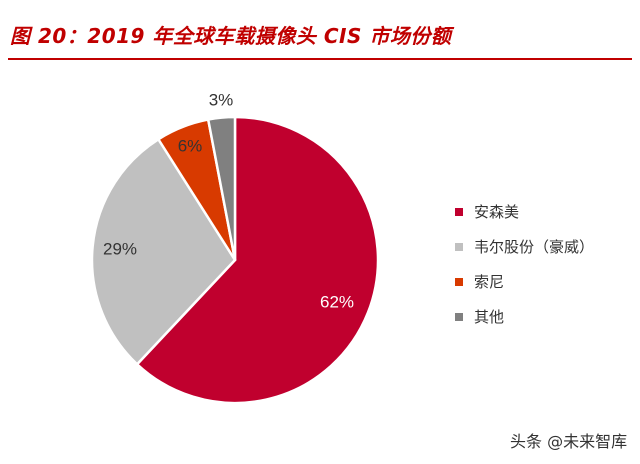  What do you see at coordinates (534, 247) in the screenshot?
I see `legend-label-1: 韦尔股份（豪威）` at bounding box center [534, 247].